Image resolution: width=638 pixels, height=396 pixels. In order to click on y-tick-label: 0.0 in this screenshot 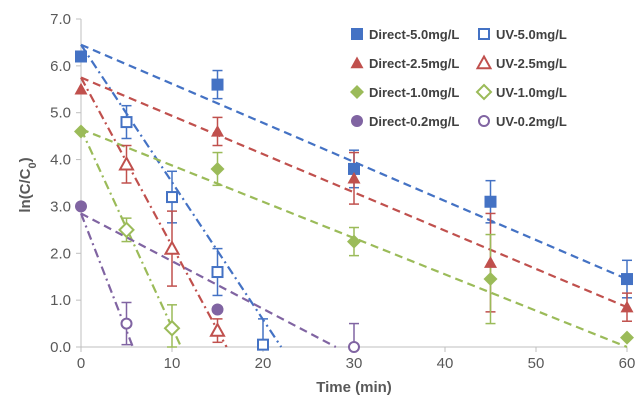, I will do `click(60, 347)`.